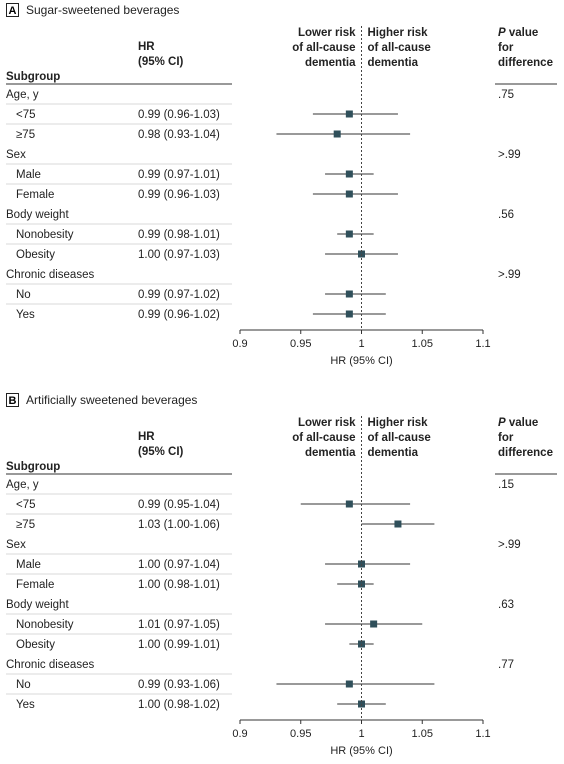  I want to click on hr-ci-value: 1.03 (1.00-1.06), so click(179, 525).